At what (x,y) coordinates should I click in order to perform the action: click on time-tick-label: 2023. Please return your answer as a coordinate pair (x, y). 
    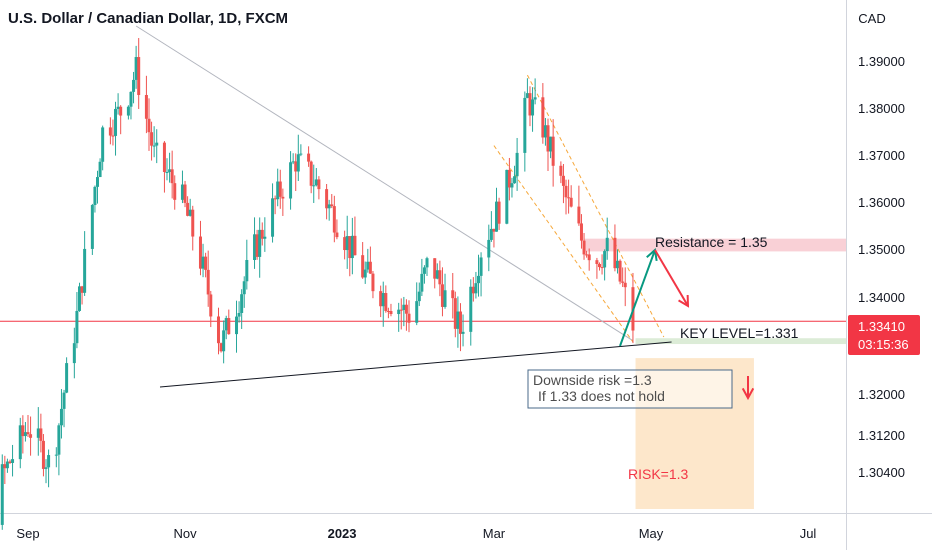
    Looking at the image, I should click on (342, 533).